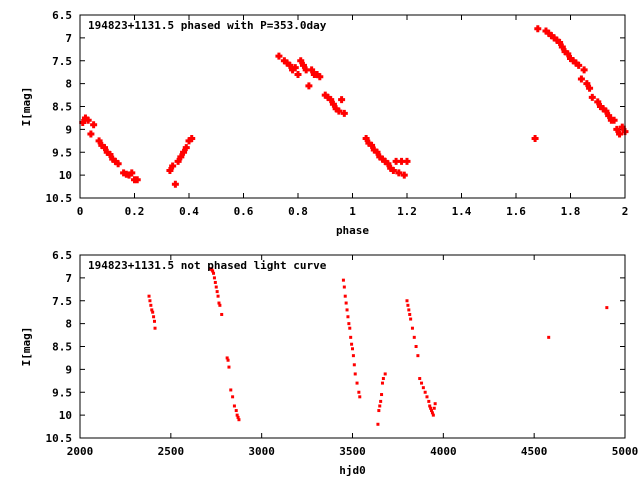 Image resolution: width=640 pixels, height=480 pixels. What do you see at coordinates (80, 451) in the screenshot?
I see `x-tick-label: 2000` at bounding box center [80, 451].